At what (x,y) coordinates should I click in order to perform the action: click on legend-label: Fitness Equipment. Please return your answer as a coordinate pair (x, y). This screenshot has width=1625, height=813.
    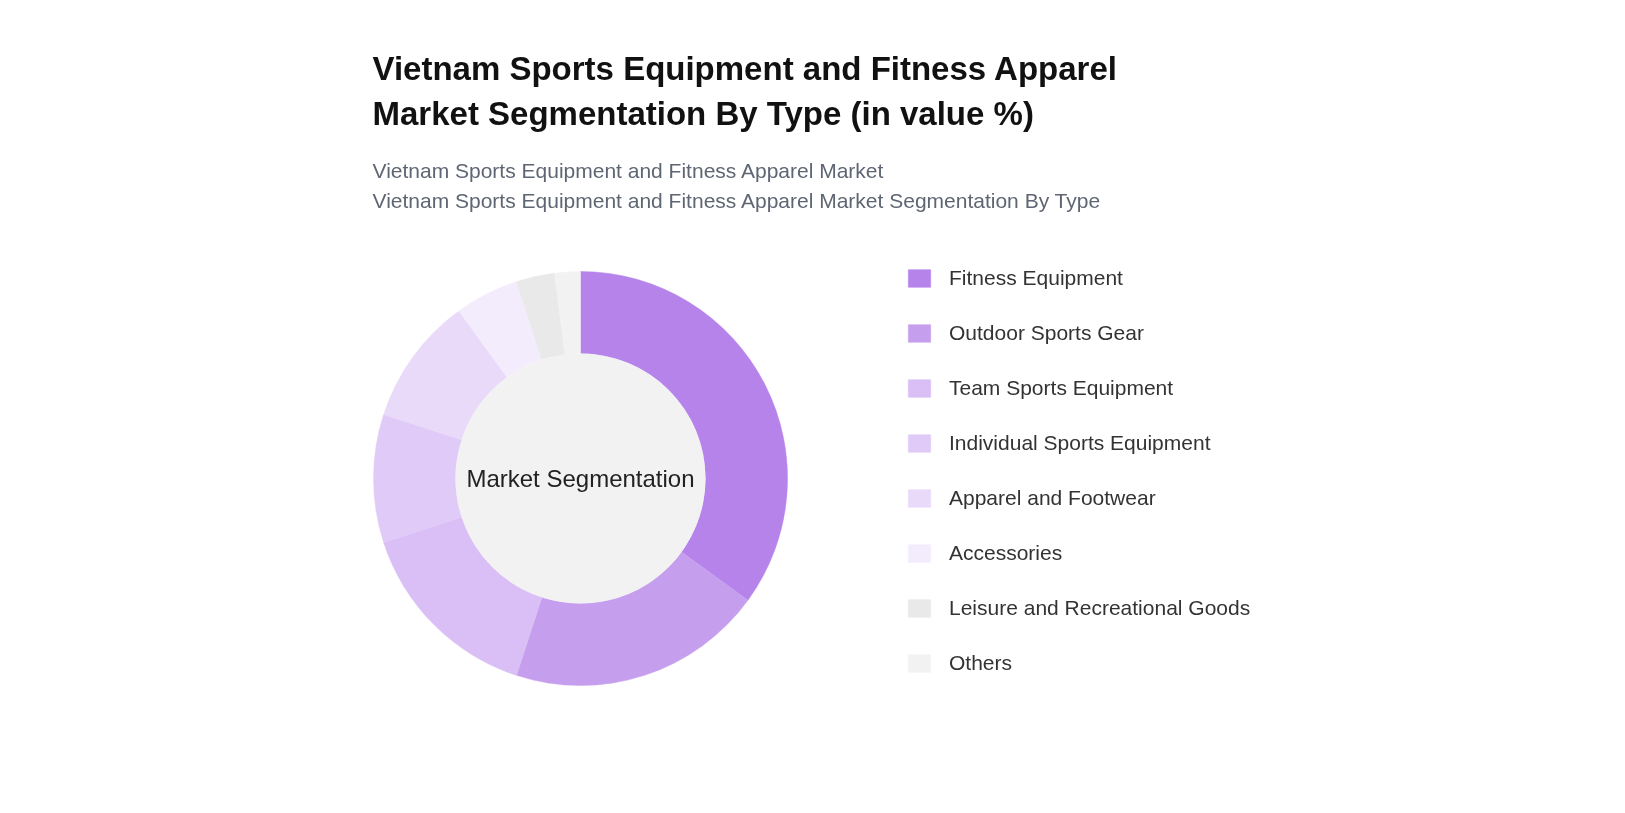
    Looking at the image, I should click on (1036, 278).